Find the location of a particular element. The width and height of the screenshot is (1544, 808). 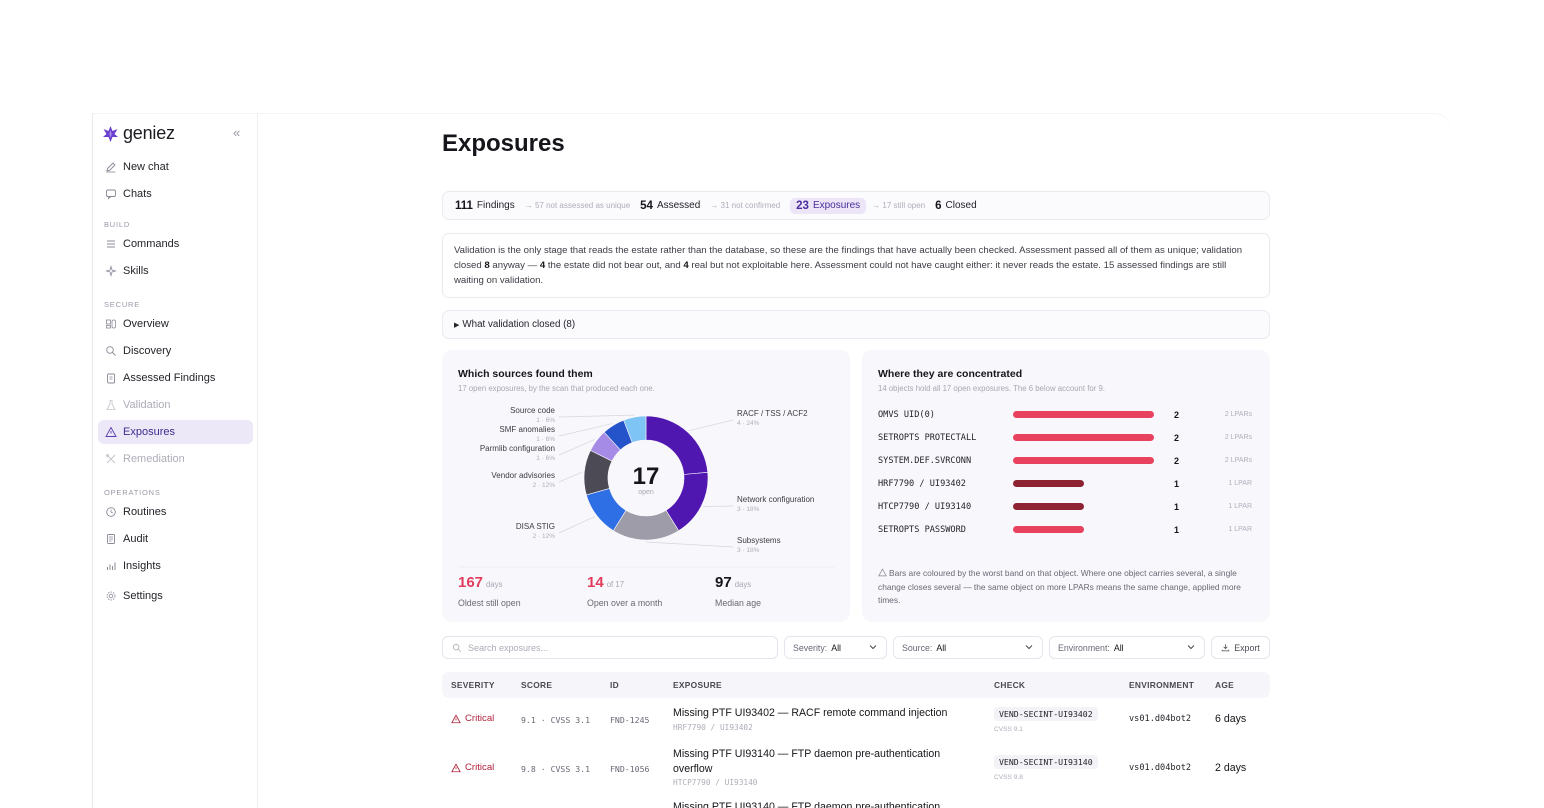

sidebar-item-label: Skills is located at coordinates (136, 271).